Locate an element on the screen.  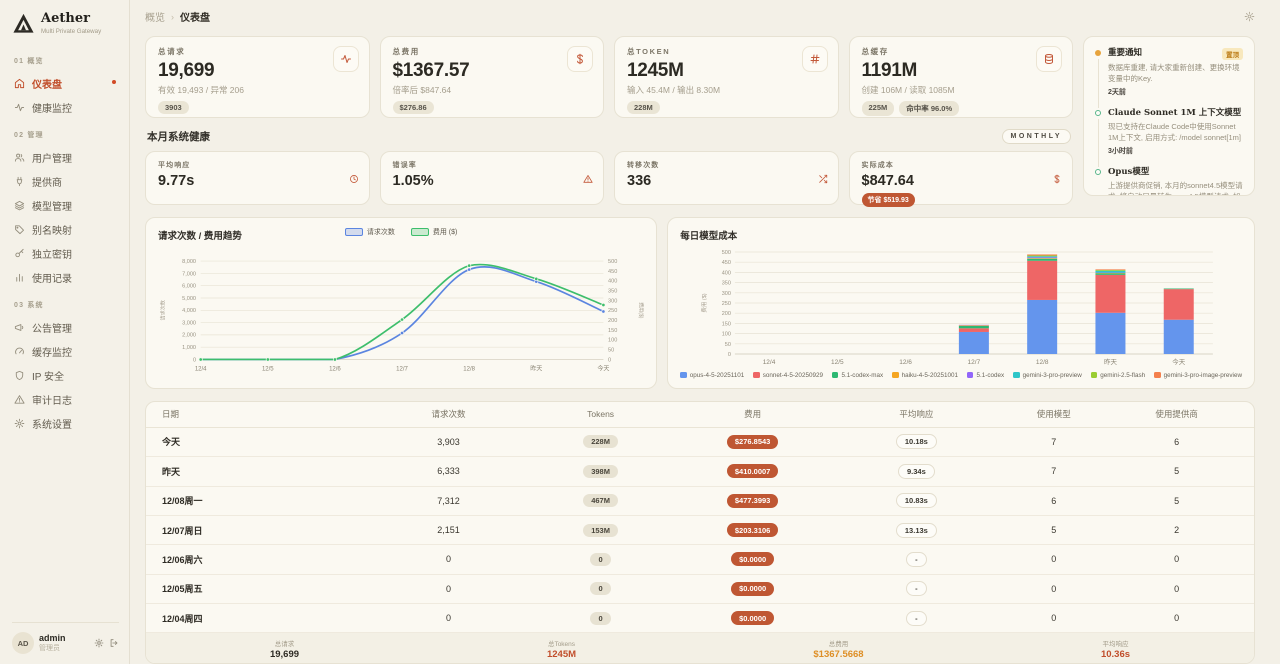
cell-requests: 0 is located at coordinates (449, 618).